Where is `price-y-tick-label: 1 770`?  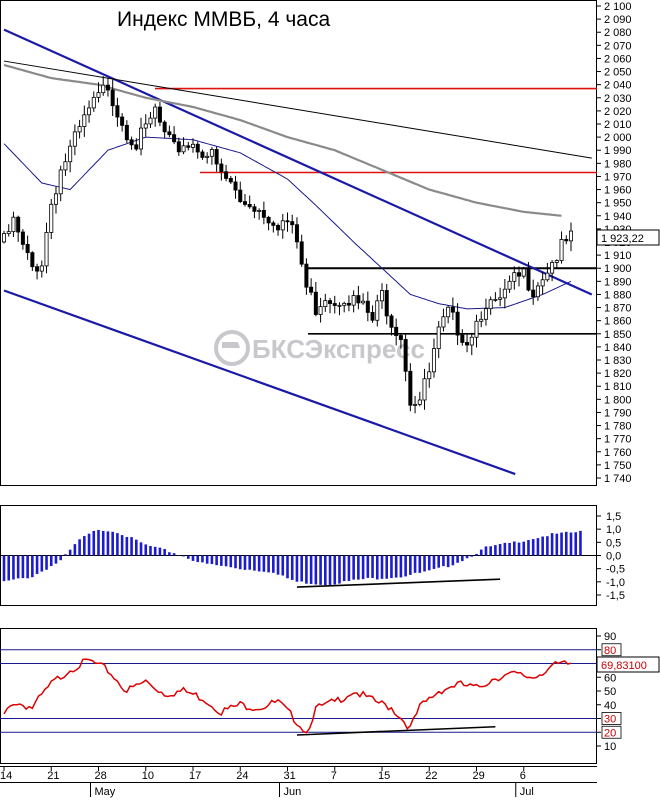 price-y-tick-label: 1 770 is located at coordinates (618, 440).